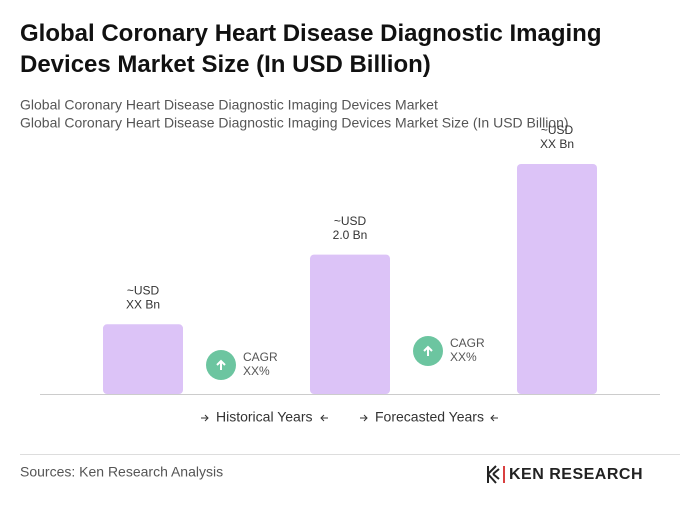 Image resolution: width=700 pixels, height=520 pixels. Describe the element at coordinates (349, 417) in the screenshot. I see `legend: Historical Years Forecasted Years` at that location.